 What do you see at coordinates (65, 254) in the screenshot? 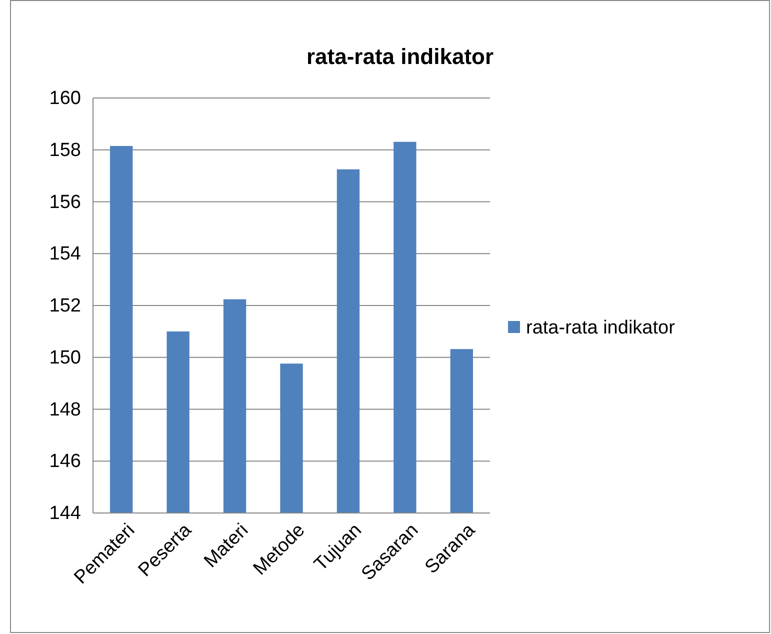
I see `y-tick-label: 154` at bounding box center [65, 254].